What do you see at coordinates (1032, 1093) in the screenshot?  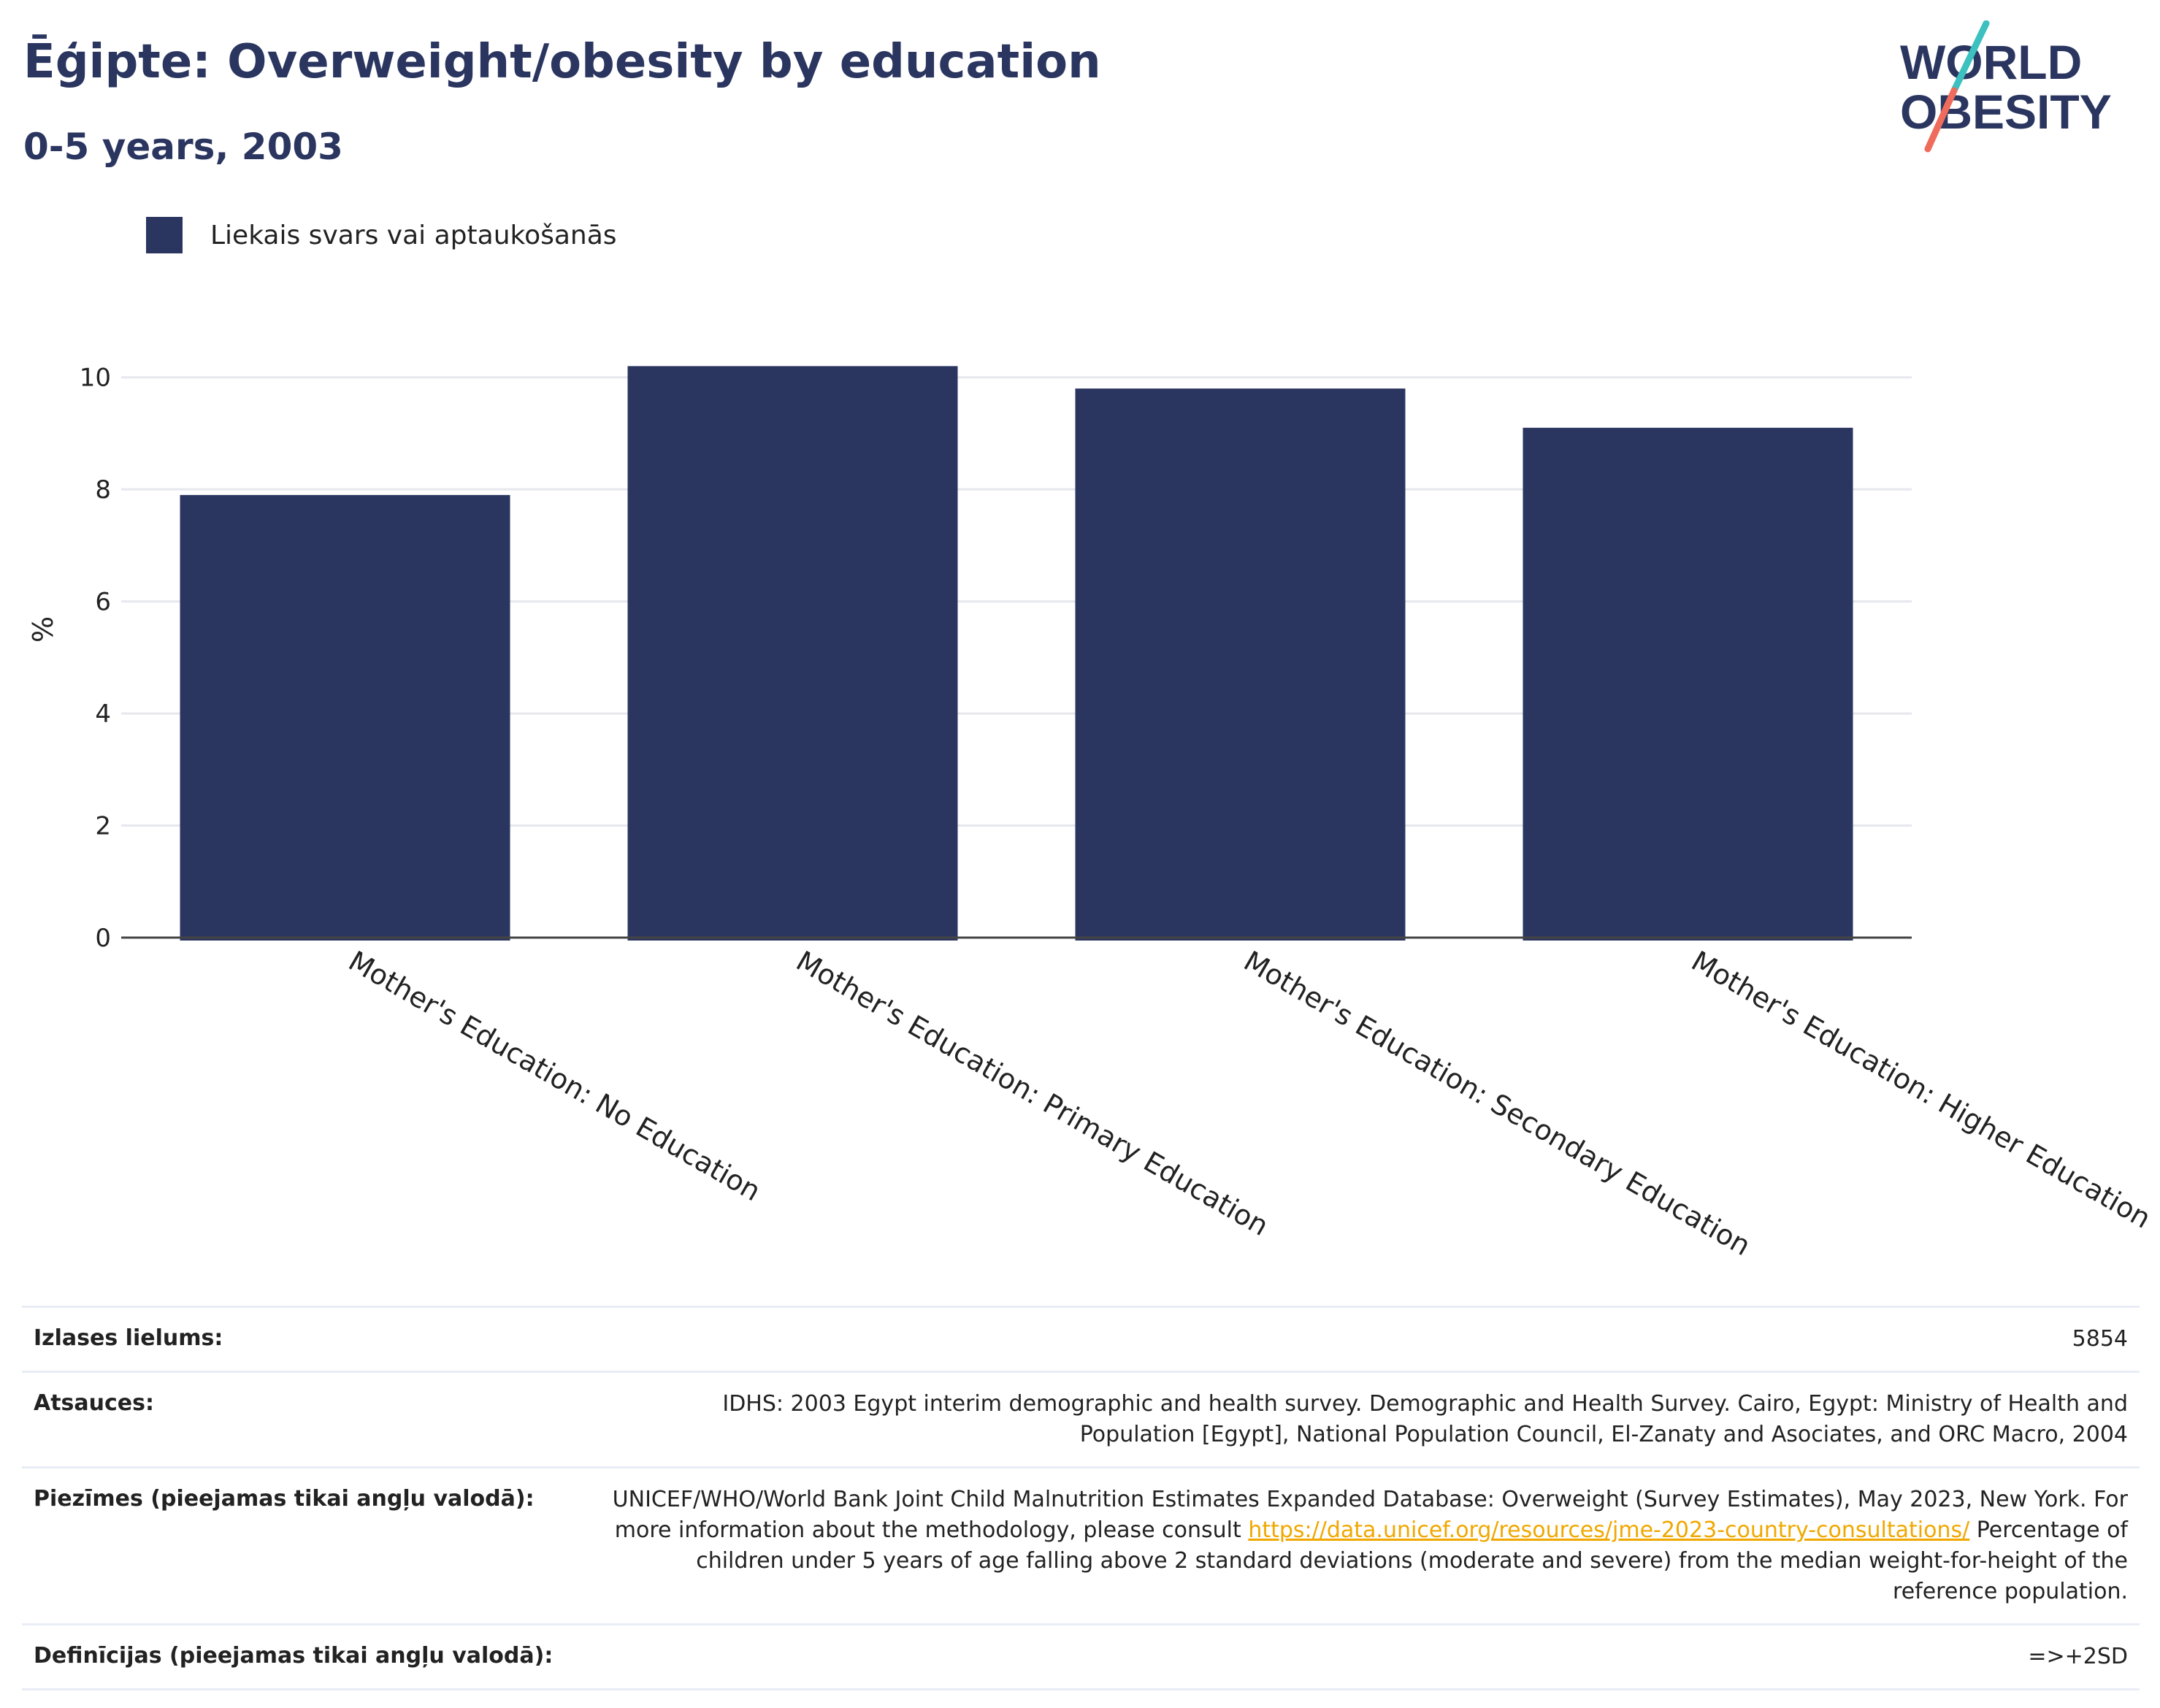 I see `x-tick-label: Mother's Education: Primary Education` at bounding box center [1032, 1093].